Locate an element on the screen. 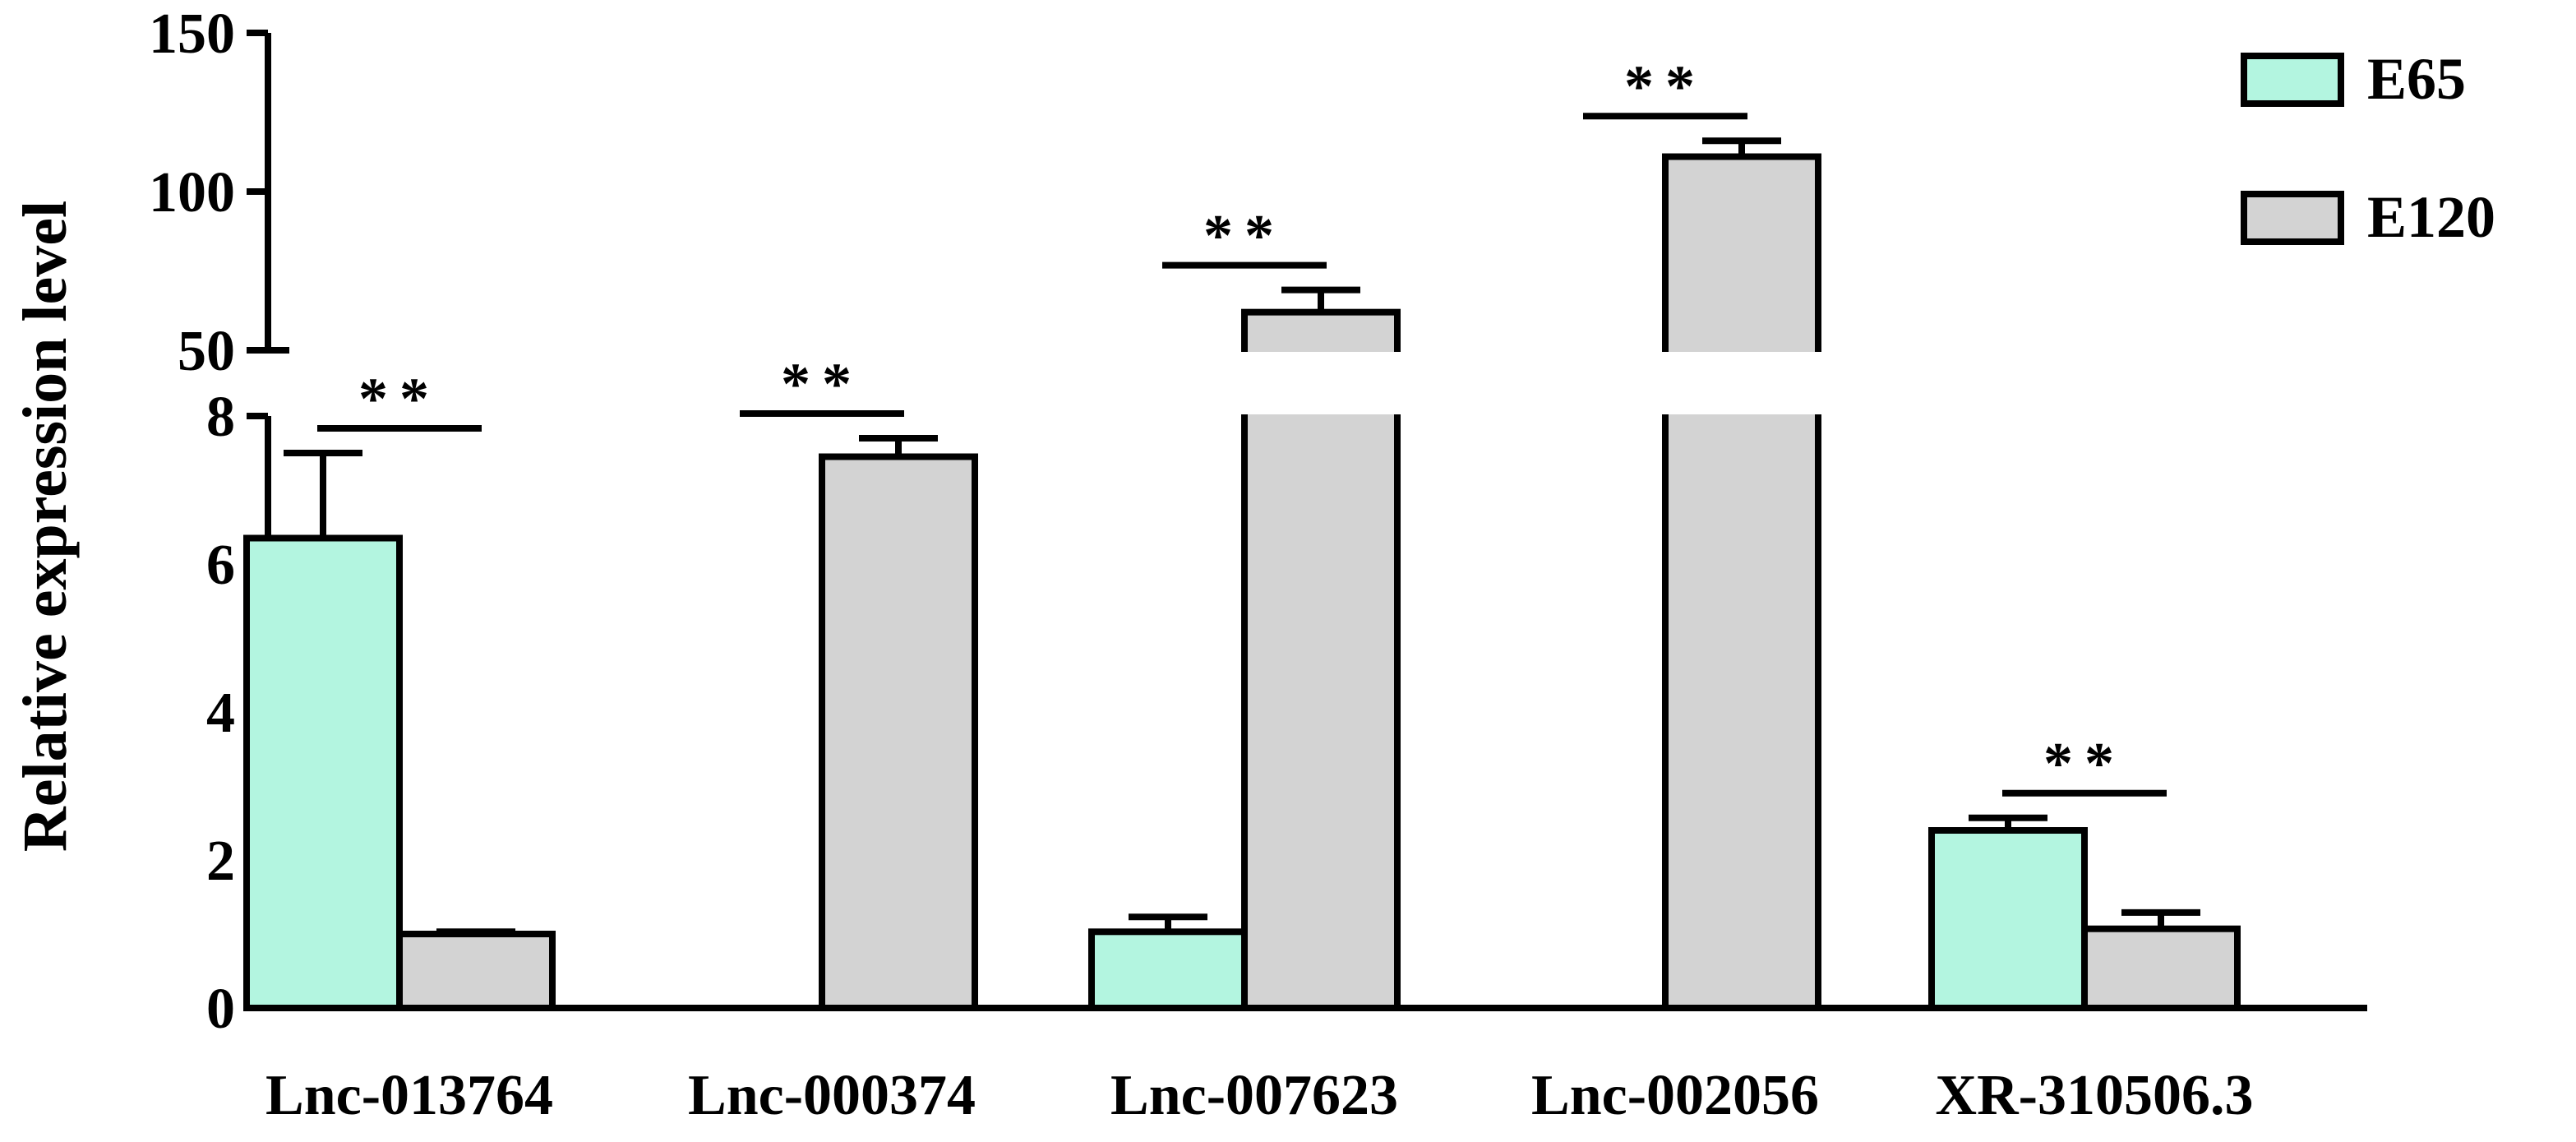  legend-label: E65 is located at coordinates (2417, 79).